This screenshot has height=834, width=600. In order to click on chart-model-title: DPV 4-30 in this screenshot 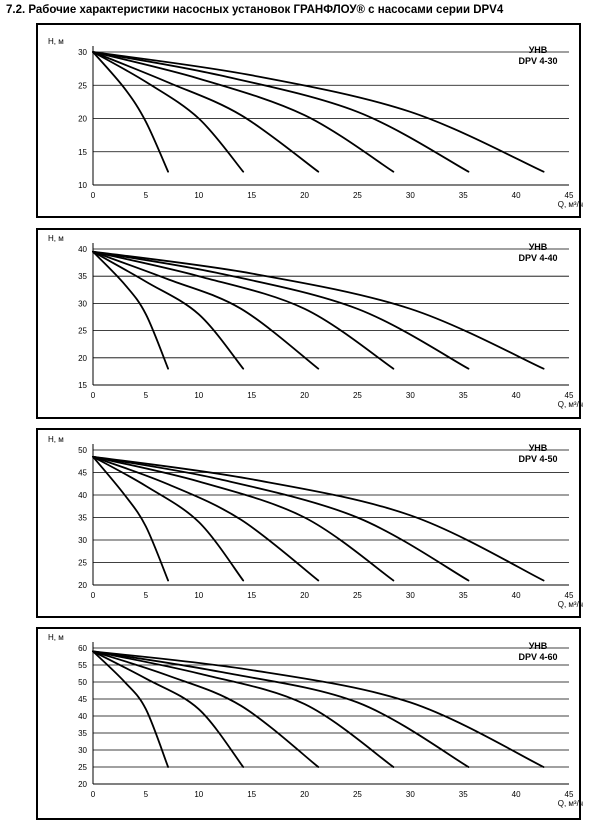, I will do `click(537, 61)`.